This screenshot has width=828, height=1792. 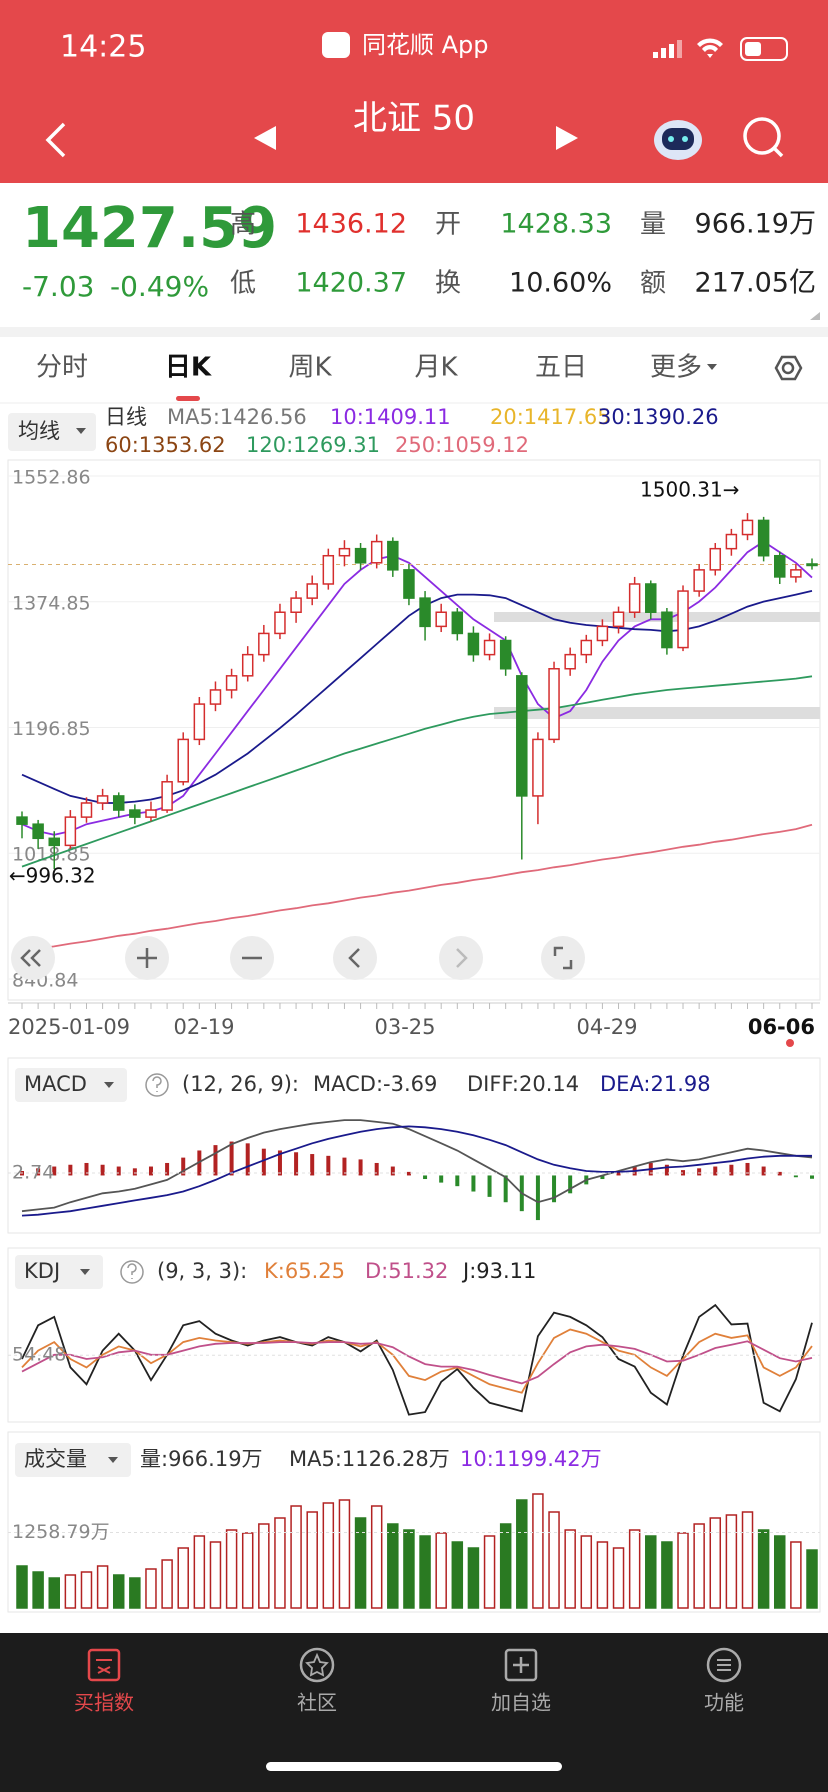 I want to click on tab: 月K, so click(x=436, y=368).